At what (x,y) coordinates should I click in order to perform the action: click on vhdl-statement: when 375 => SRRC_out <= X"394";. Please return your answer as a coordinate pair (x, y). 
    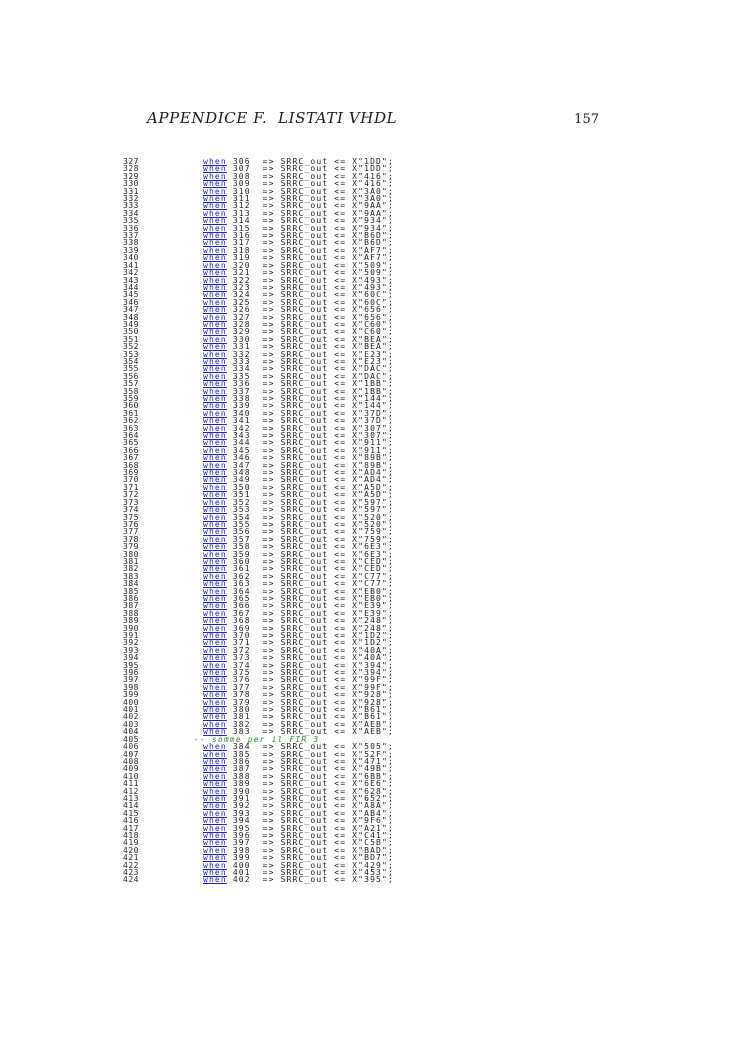
    Looking at the image, I should click on (298, 673).